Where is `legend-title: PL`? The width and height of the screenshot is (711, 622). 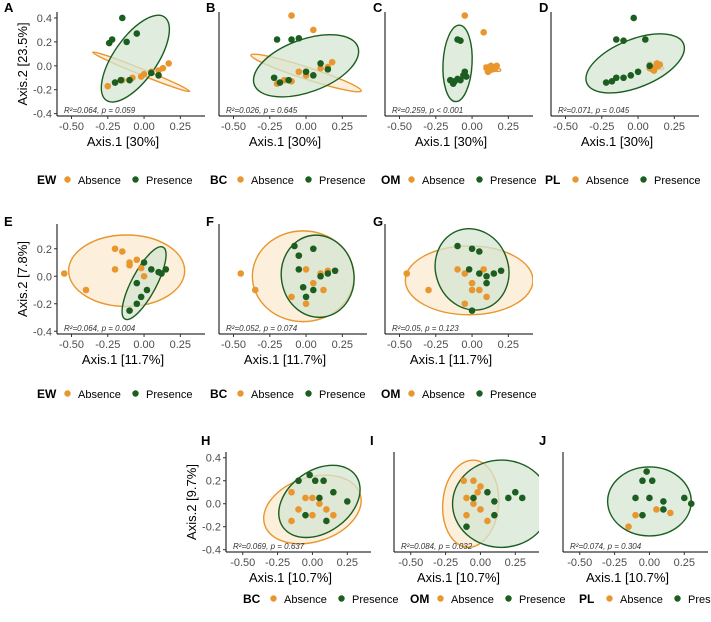 legend-title: PL is located at coordinates (586, 599).